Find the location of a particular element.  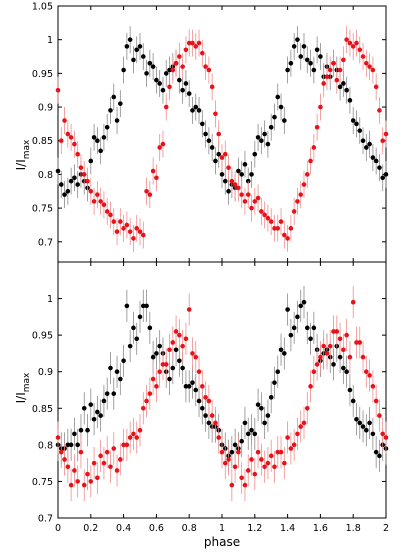

y-tick-label: 0.75 is located at coordinates (42, 482).